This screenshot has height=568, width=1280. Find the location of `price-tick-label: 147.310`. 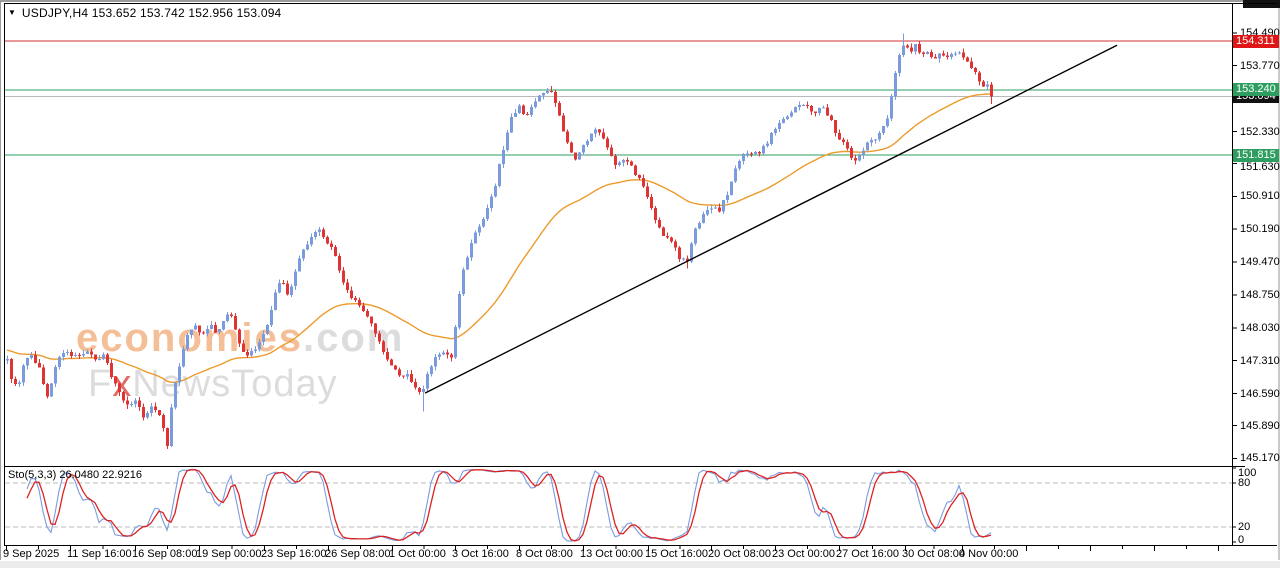

price-tick-label: 147.310 is located at coordinates (1260, 360).